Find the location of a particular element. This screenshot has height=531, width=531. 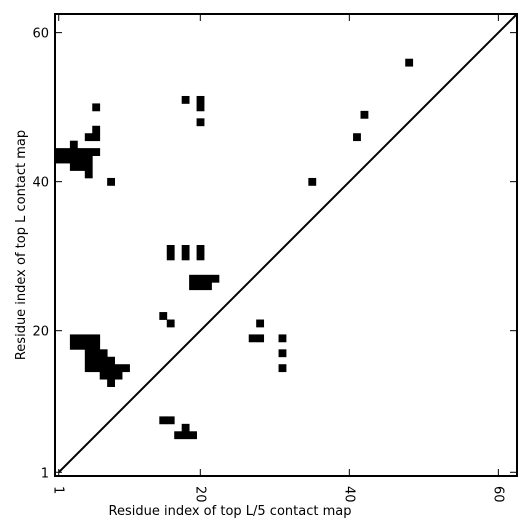

y-tick-label: 40 is located at coordinates (40, 183).